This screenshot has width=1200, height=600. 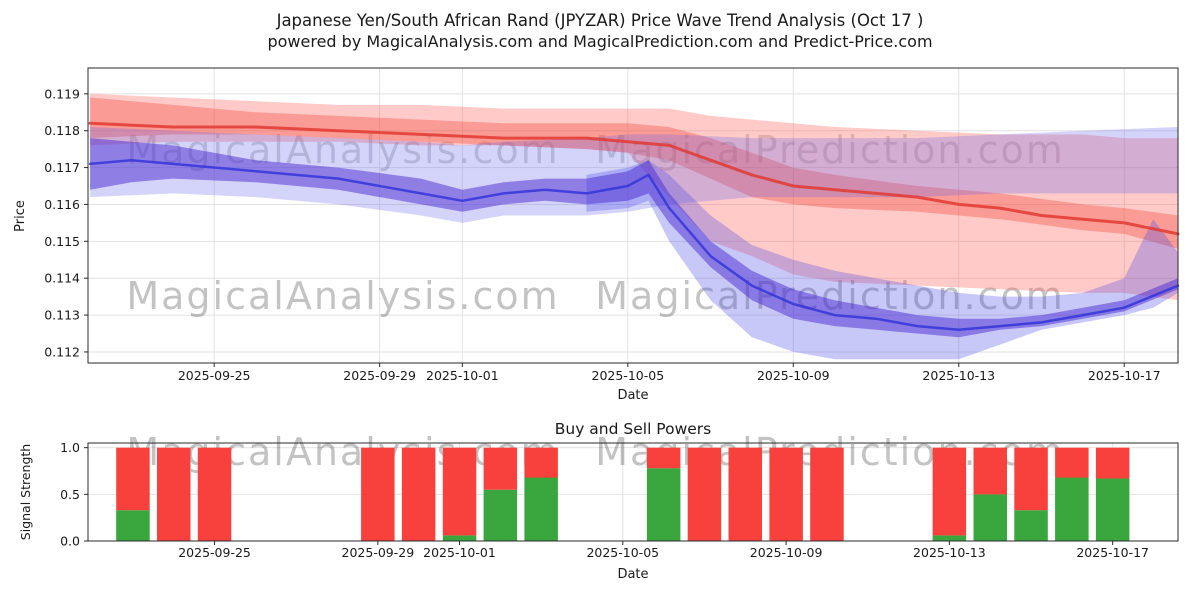 I want to click on signal-bars, so click(x=623, y=494).